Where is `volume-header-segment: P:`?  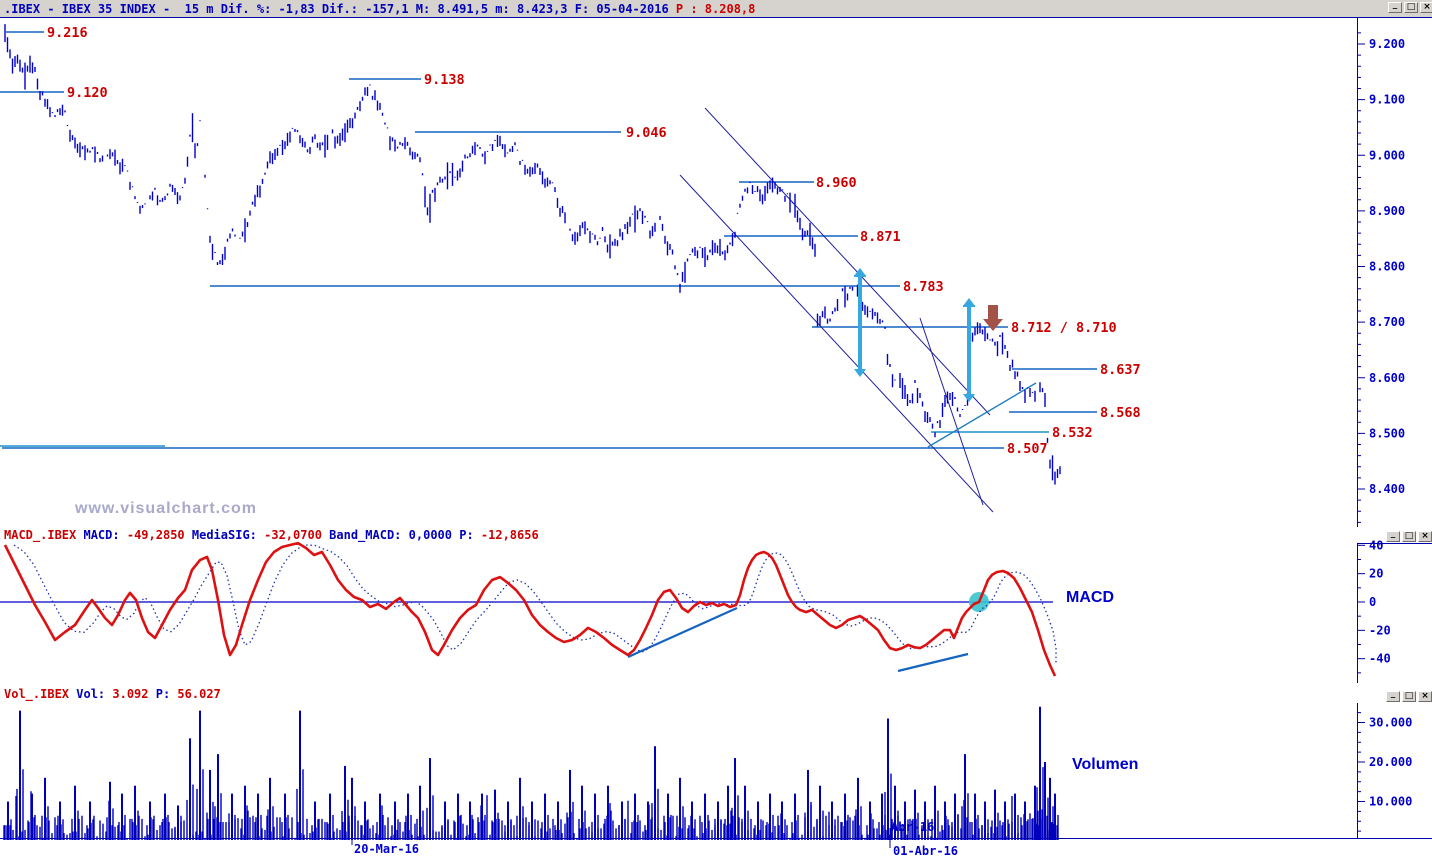 volume-header-segment: P: is located at coordinates (166, 694).